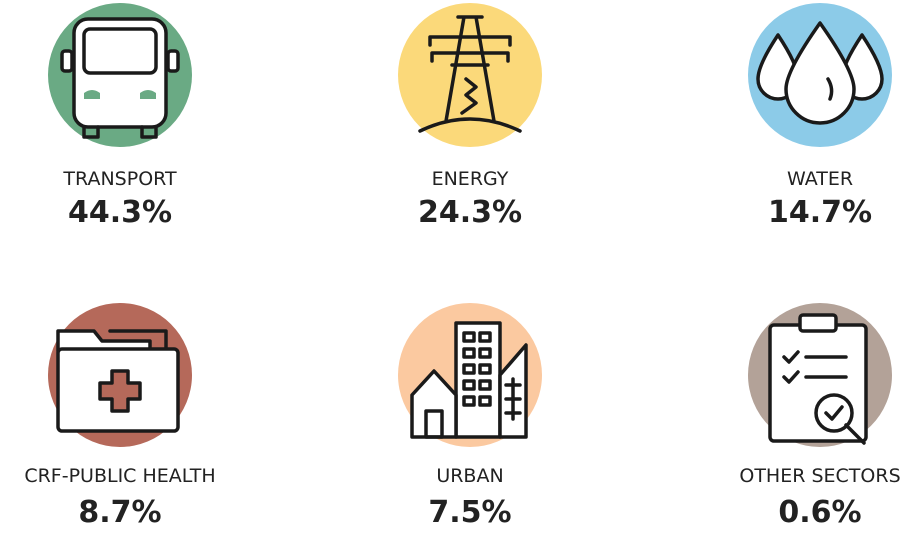 This screenshot has height=534, width=912. I want to click on sector-label: URBAN, so click(469, 476).